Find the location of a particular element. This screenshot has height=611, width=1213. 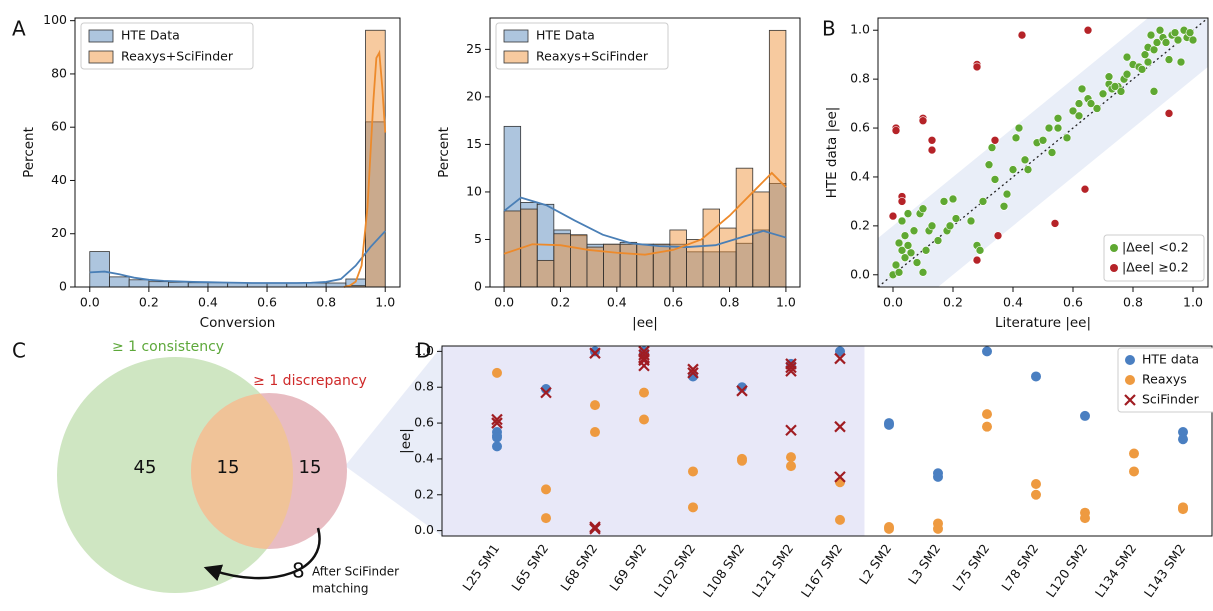

y-tick-label: 100 is located at coordinates (55, 19).